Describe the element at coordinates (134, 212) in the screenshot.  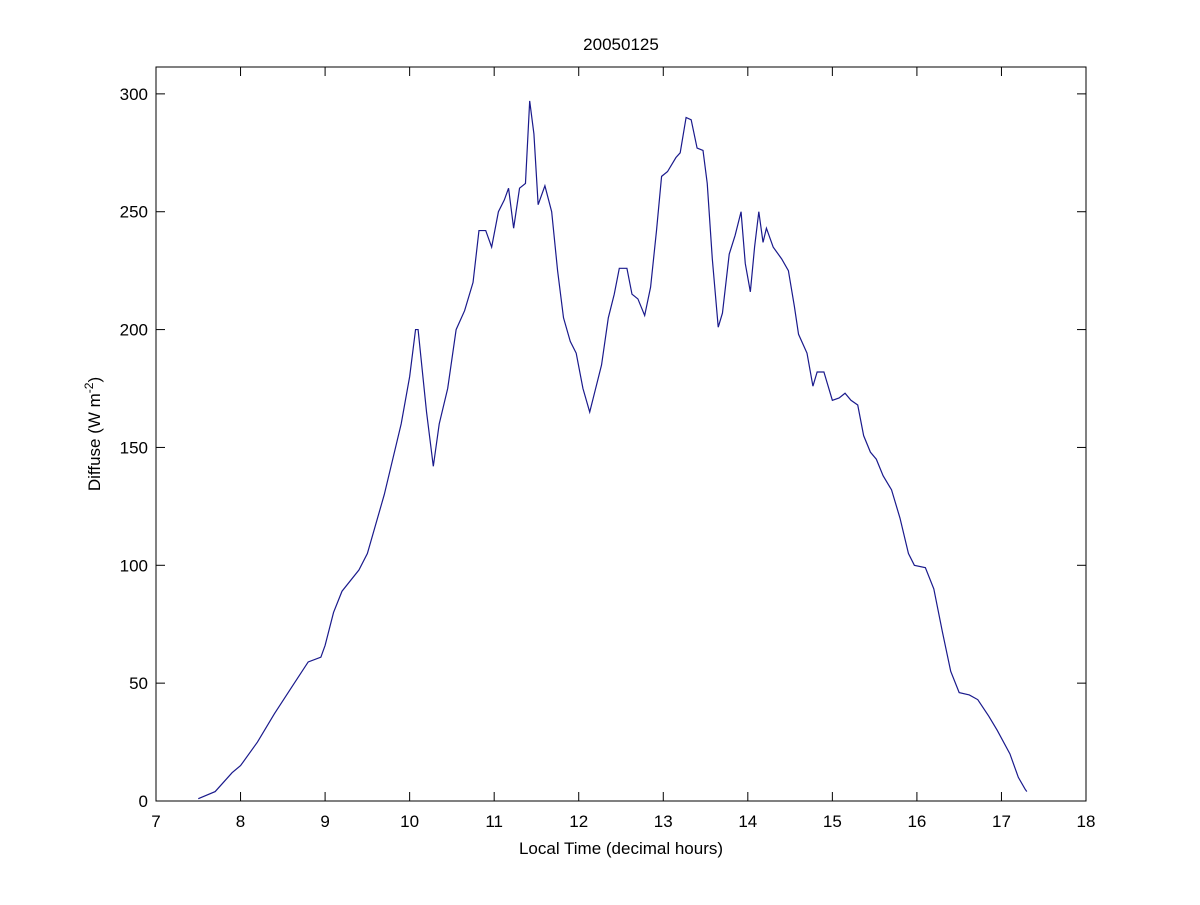
I see `y-tick-label: 250` at that location.